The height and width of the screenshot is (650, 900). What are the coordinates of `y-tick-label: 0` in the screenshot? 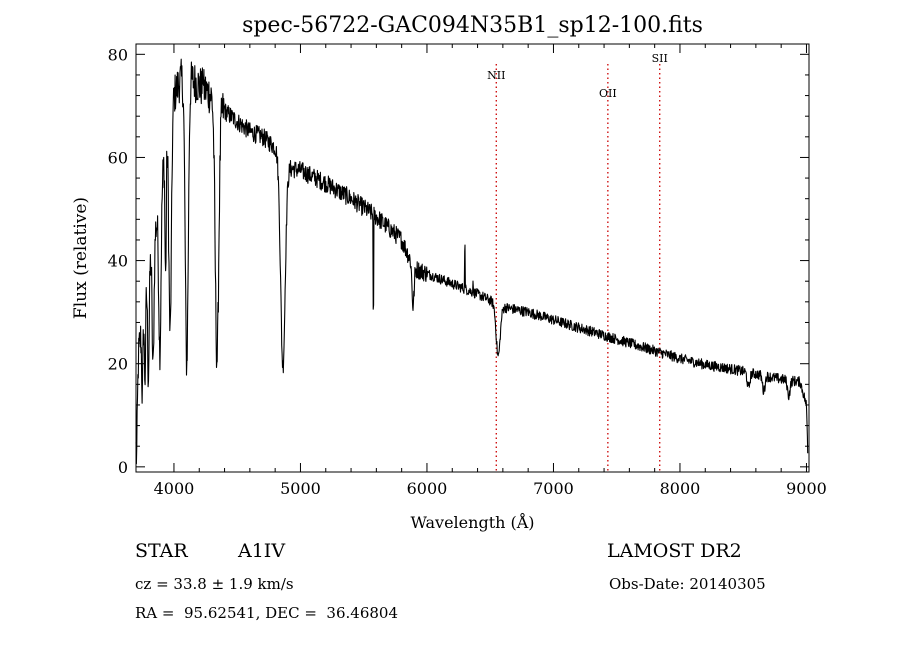 It's located at (123, 467).